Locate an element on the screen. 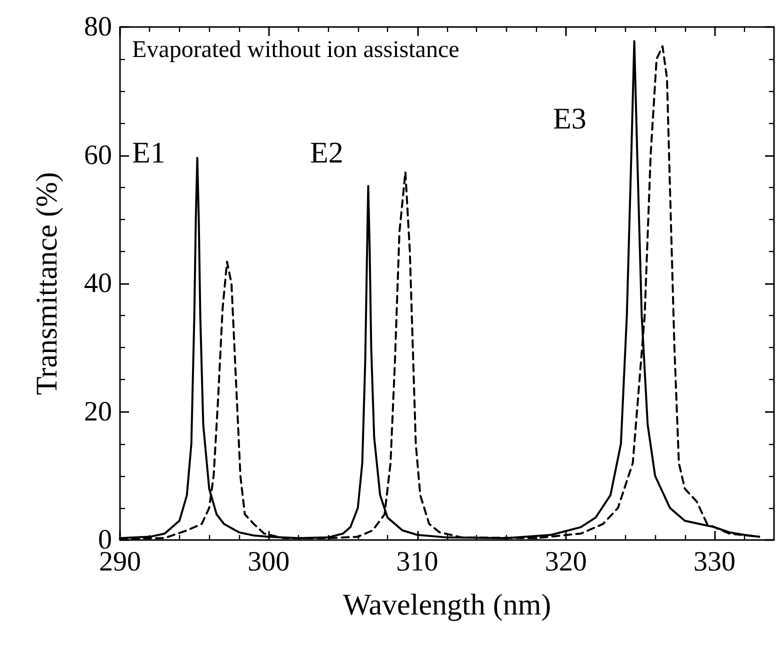 The height and width of the screenshot is (651, 776). y-tick-label: 80 is located at coordinates (98, 27).